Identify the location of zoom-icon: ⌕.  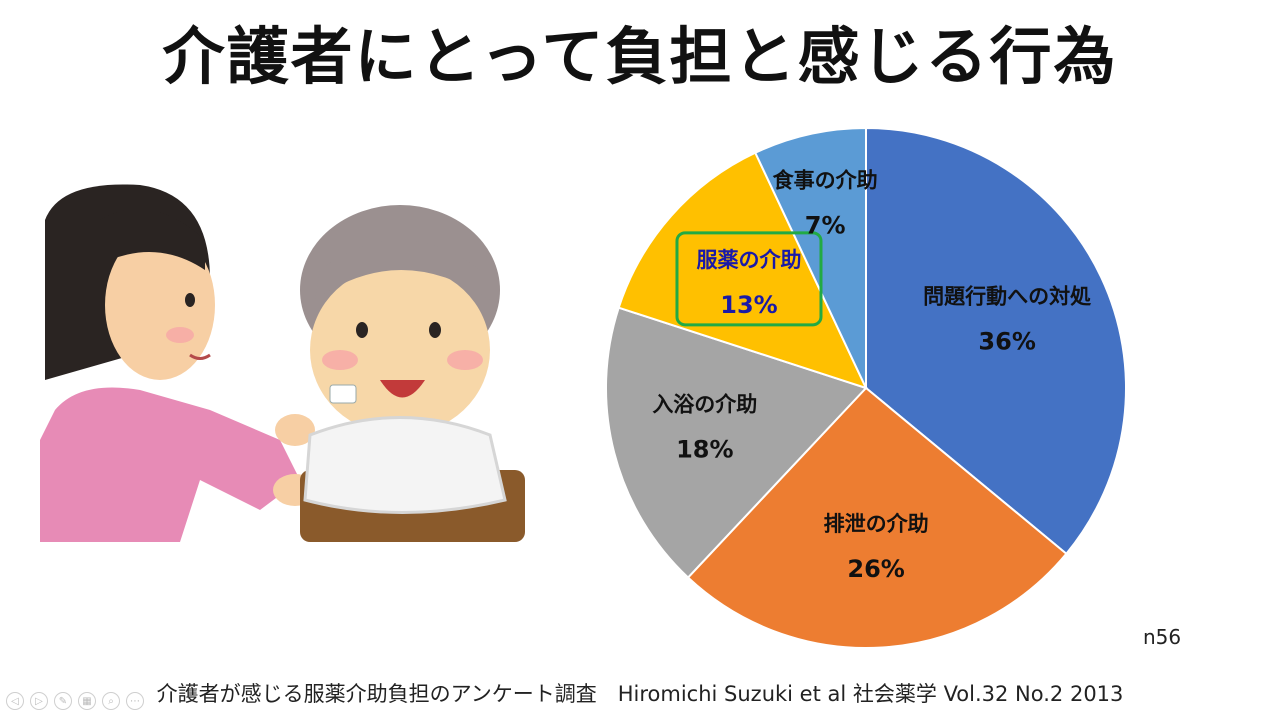
(111, 701).